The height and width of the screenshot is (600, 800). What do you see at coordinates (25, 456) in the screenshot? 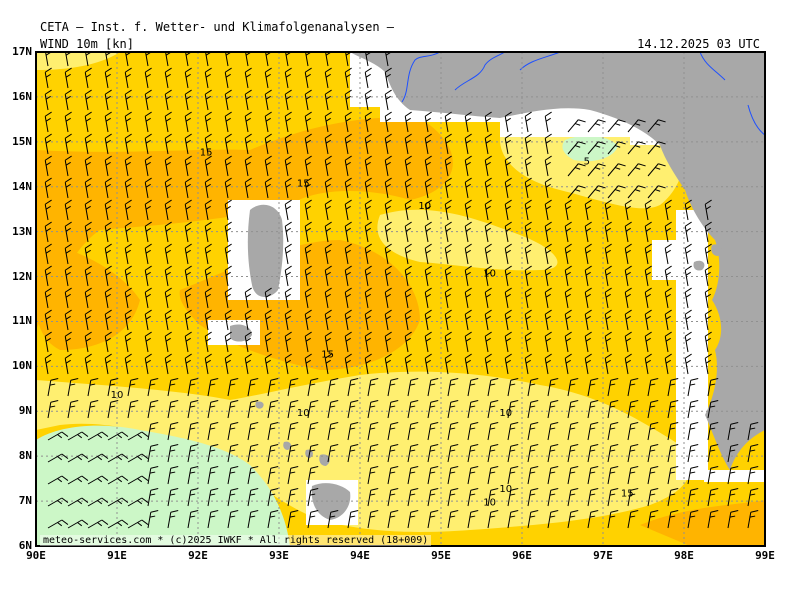
I see `latitude-label: 8N` at bounding box center [25, 456].